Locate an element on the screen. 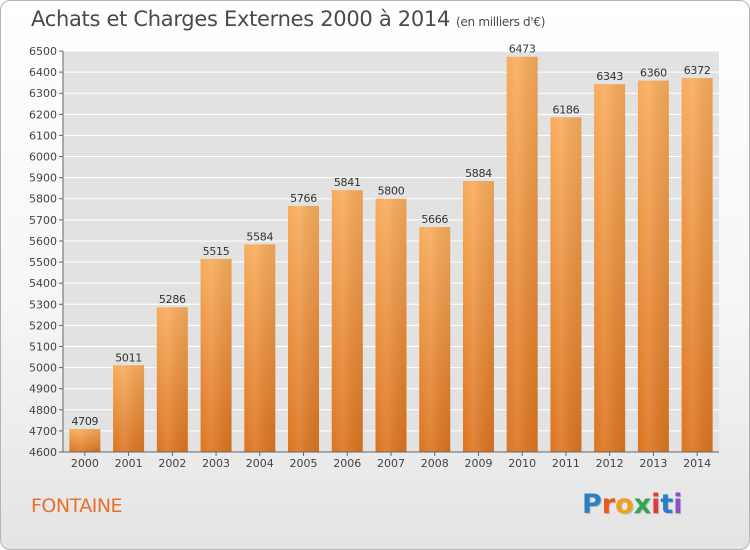 This screenshot has width=750, height=550. y-tick-label: 5500 is located at coordinates (43, 262).